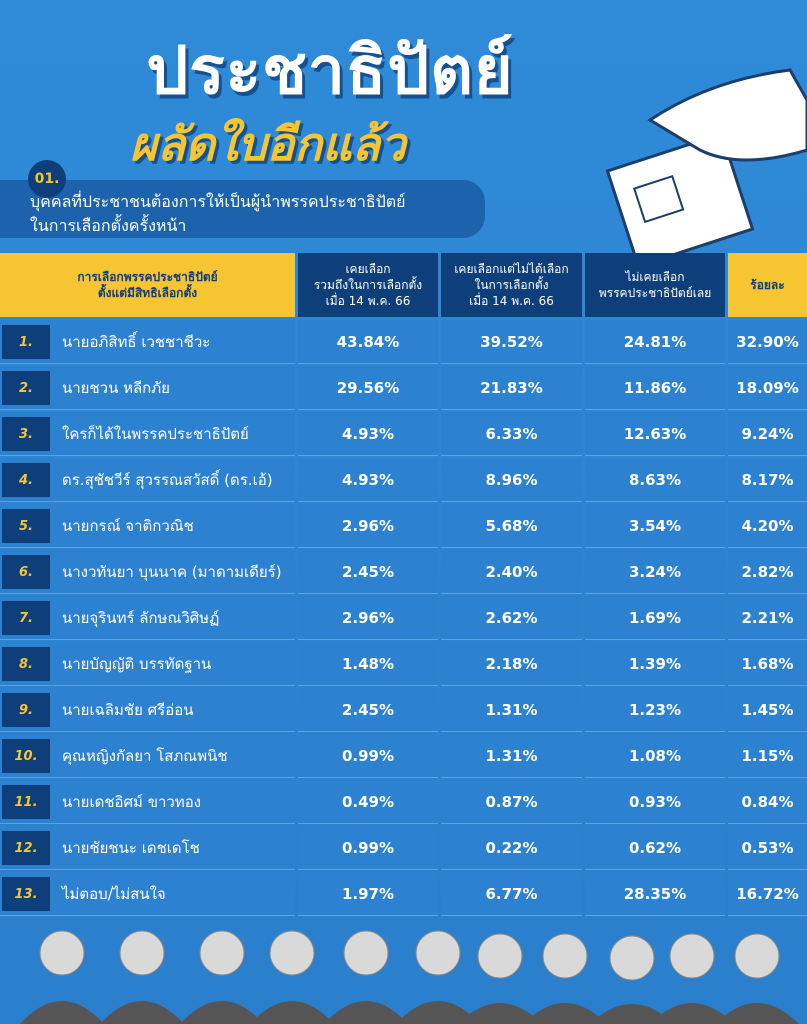 This screenshot has height=1024, width=807. I want to click on value: 1.68%, so click(767, 664).